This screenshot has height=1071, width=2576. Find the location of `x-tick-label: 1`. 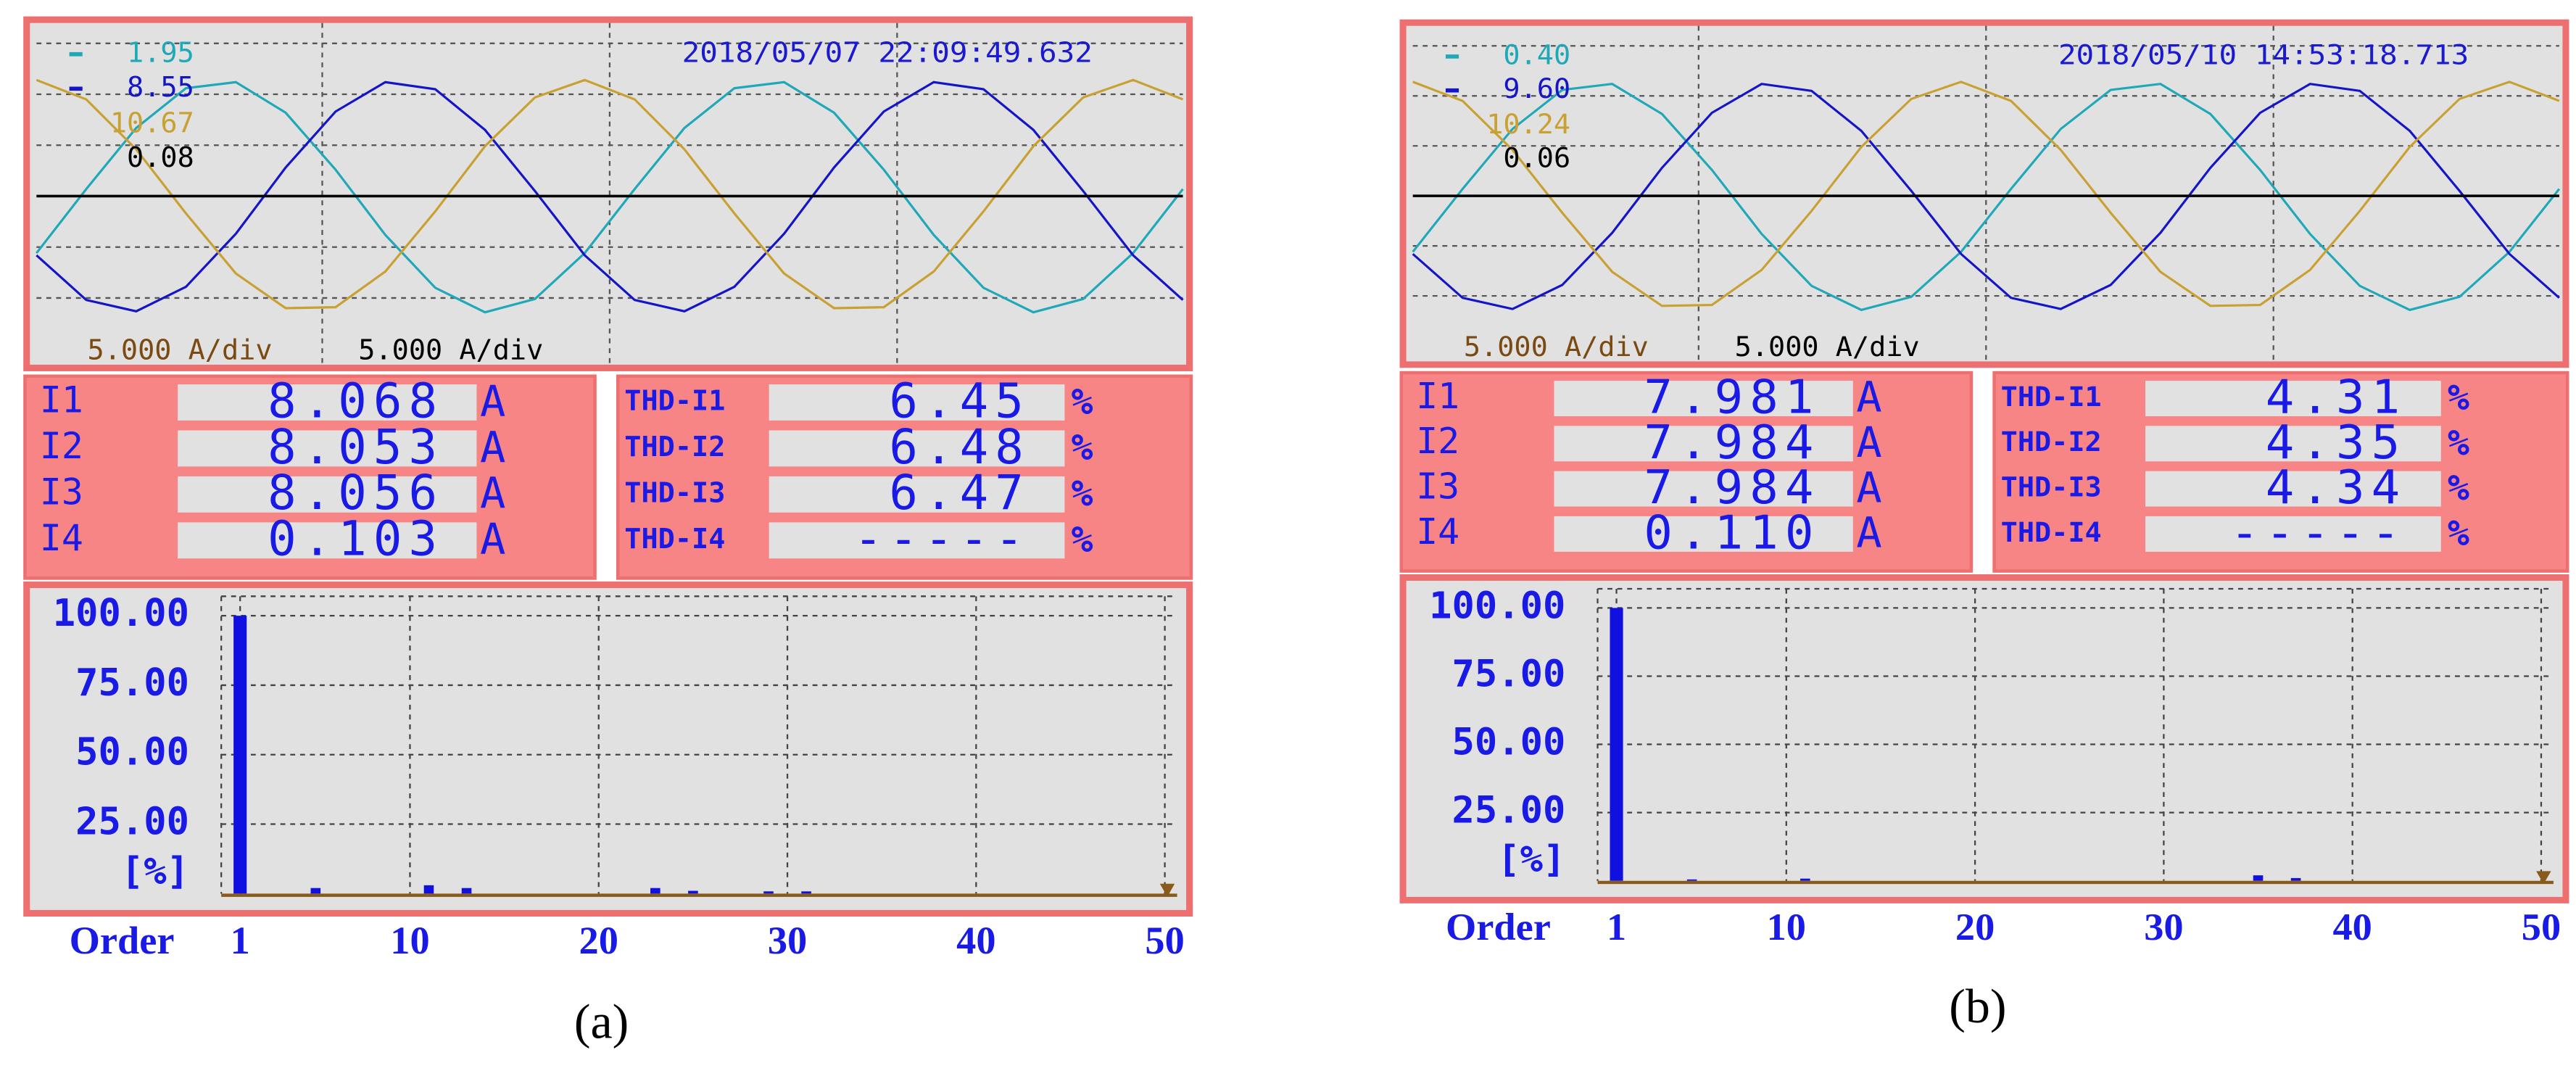

x-tick-label: 1 is located at coordinates (240, 940).